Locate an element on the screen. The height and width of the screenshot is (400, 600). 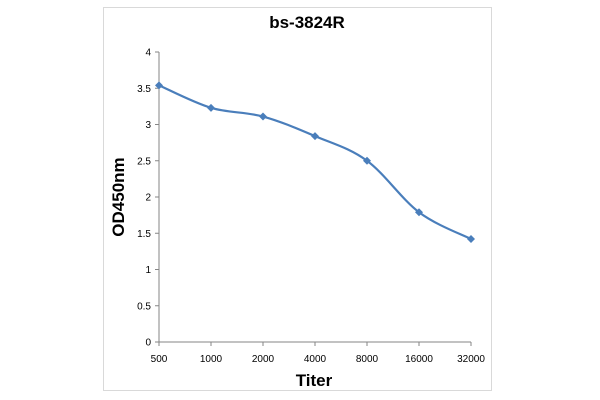
y-tick-label: 3.5 is located at coordinates (144, 89).